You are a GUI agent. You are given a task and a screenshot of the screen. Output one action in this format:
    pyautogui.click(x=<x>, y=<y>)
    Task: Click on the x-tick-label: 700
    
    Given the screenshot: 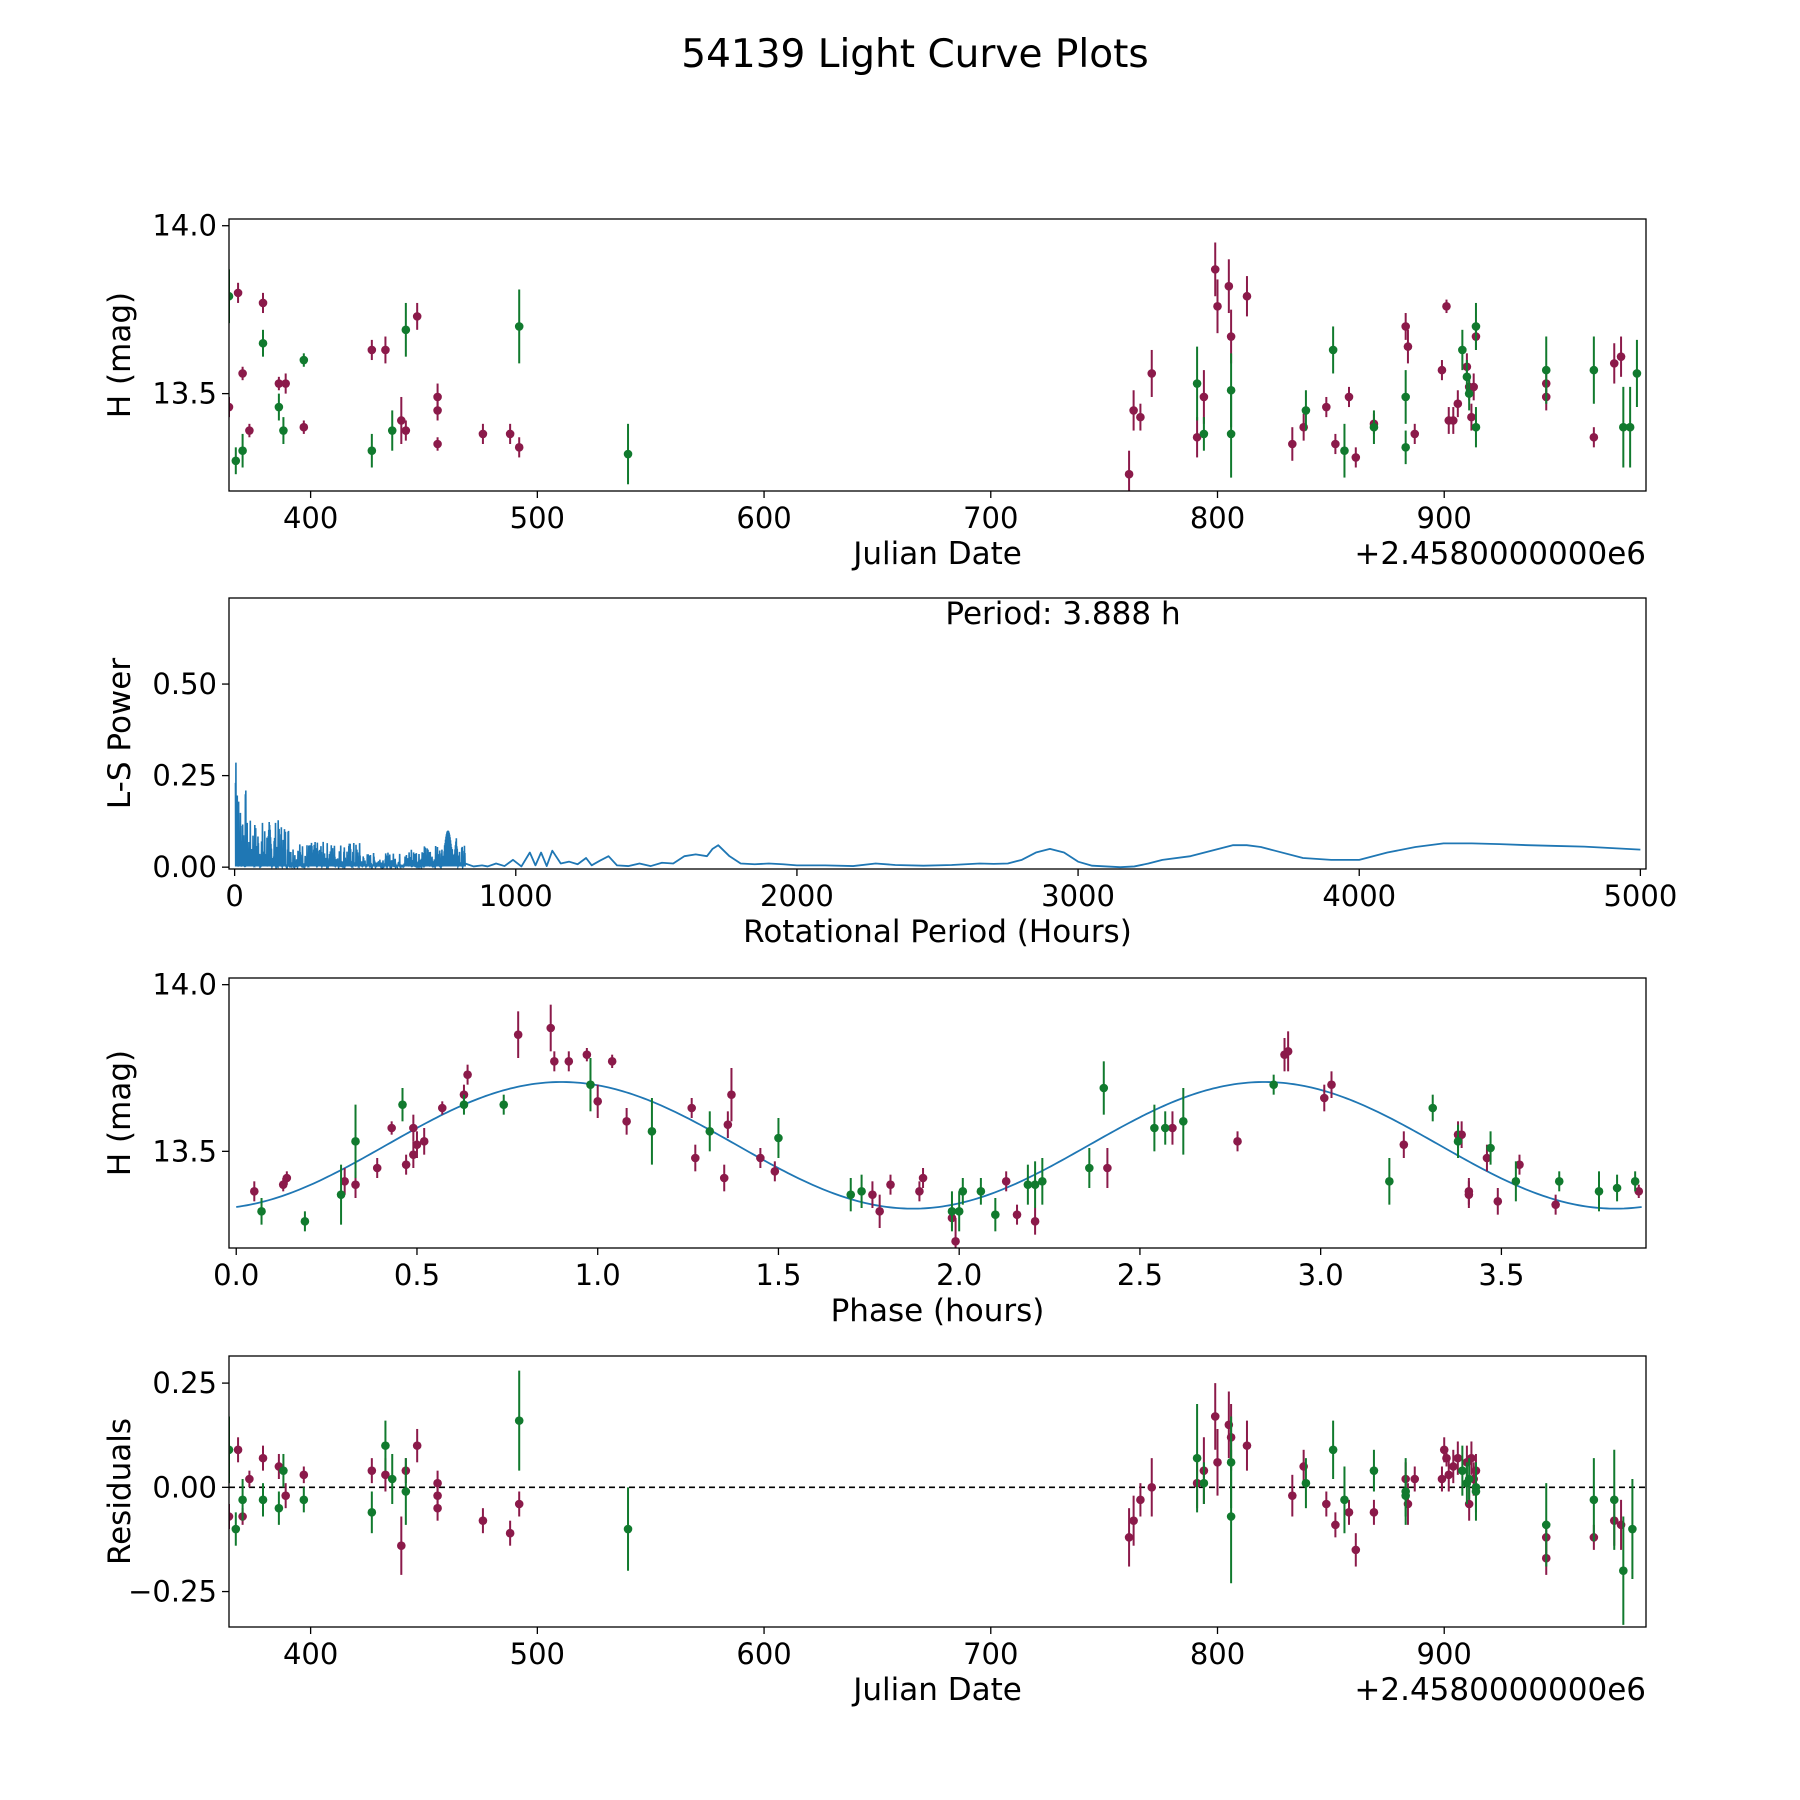 What is the action you would take?
    pyautogui.click(x=990, y=1654)
    